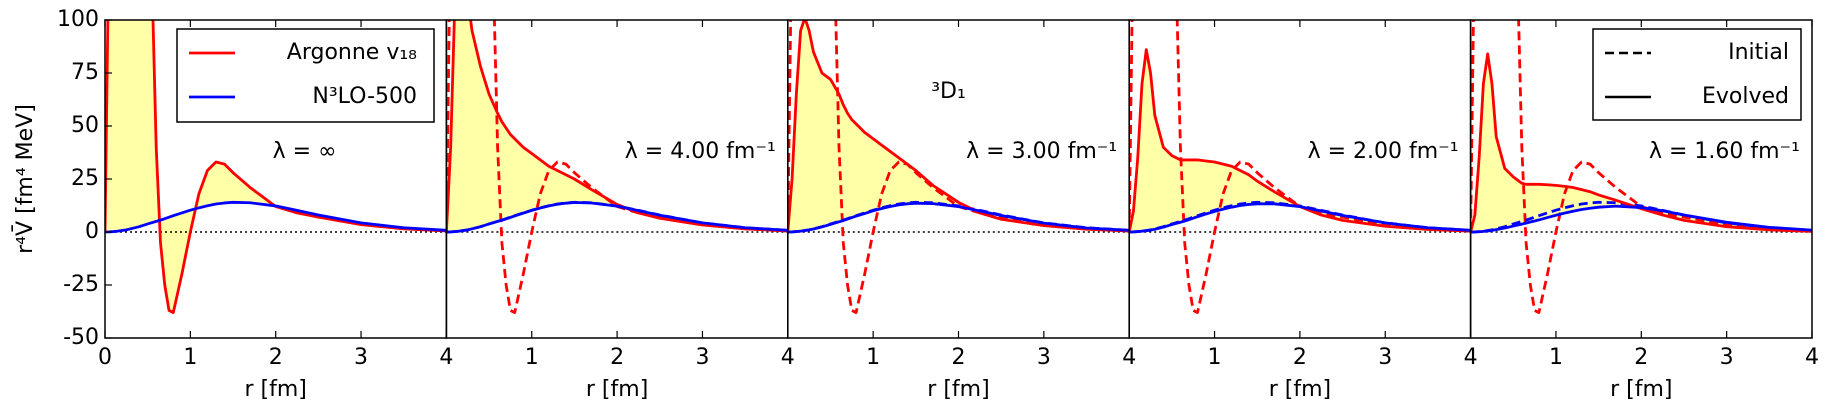  I want to click on annotation: λ = 1.60 fm⁻¹, so click(1724, 151).